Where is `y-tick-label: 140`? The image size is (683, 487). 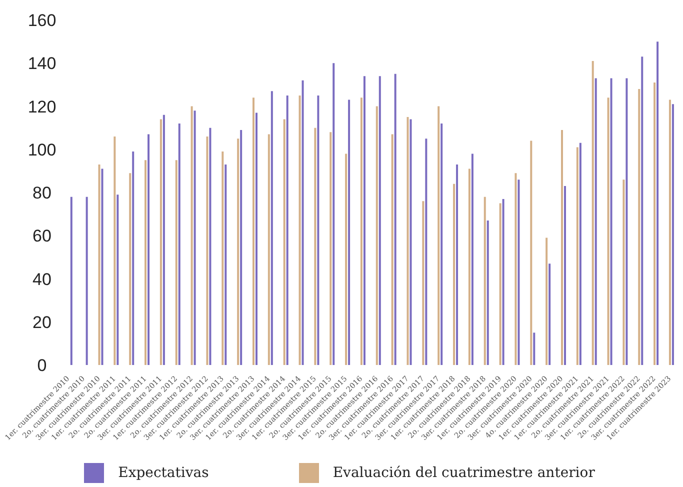
y-tick-label: 140 is located at coordinates (42, 64).